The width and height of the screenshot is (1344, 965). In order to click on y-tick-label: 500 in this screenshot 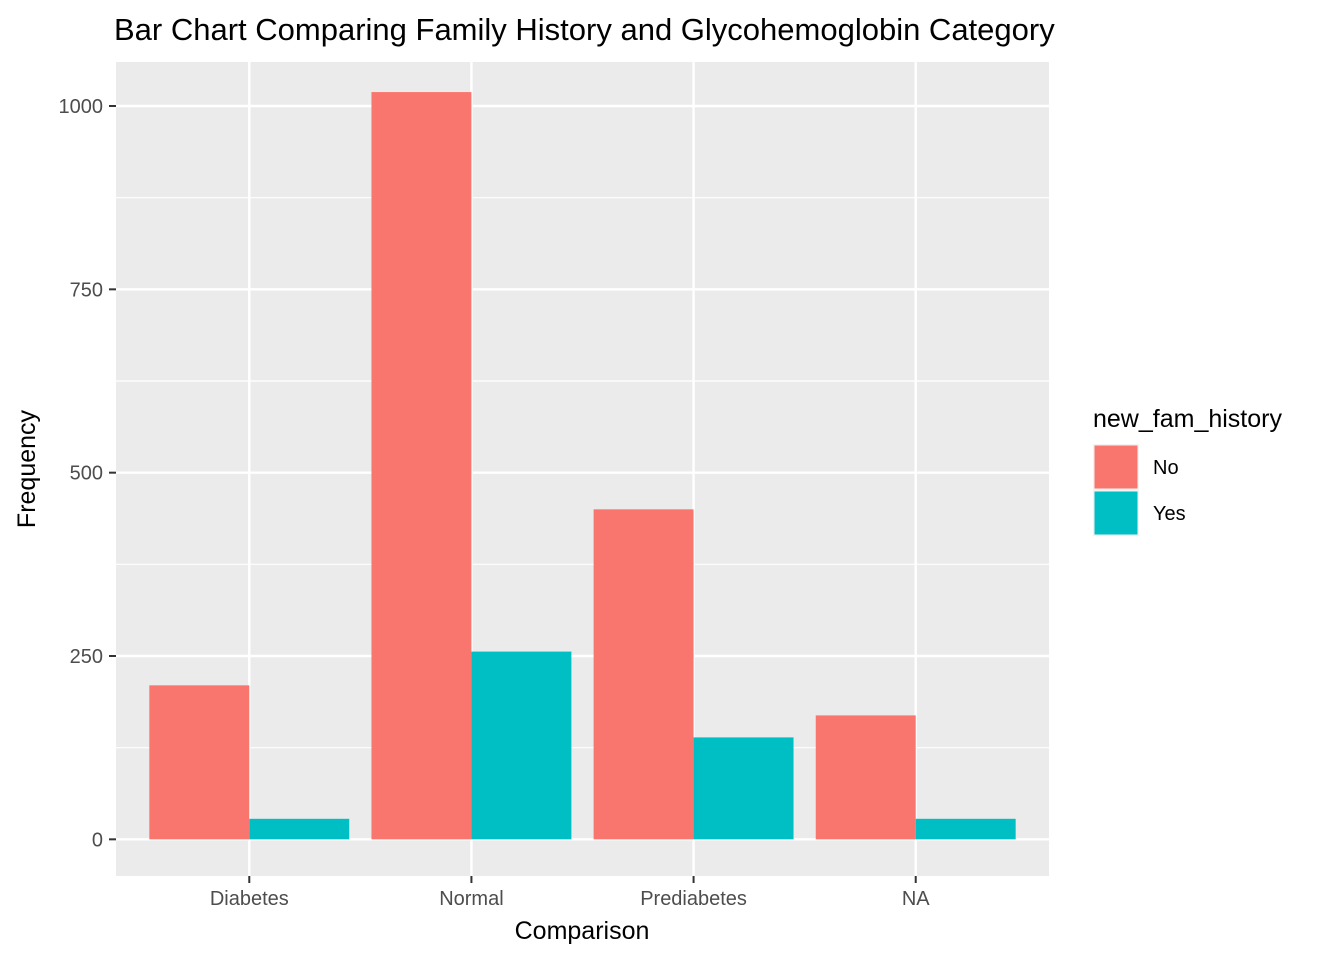, I will do `click(86, 474)`.